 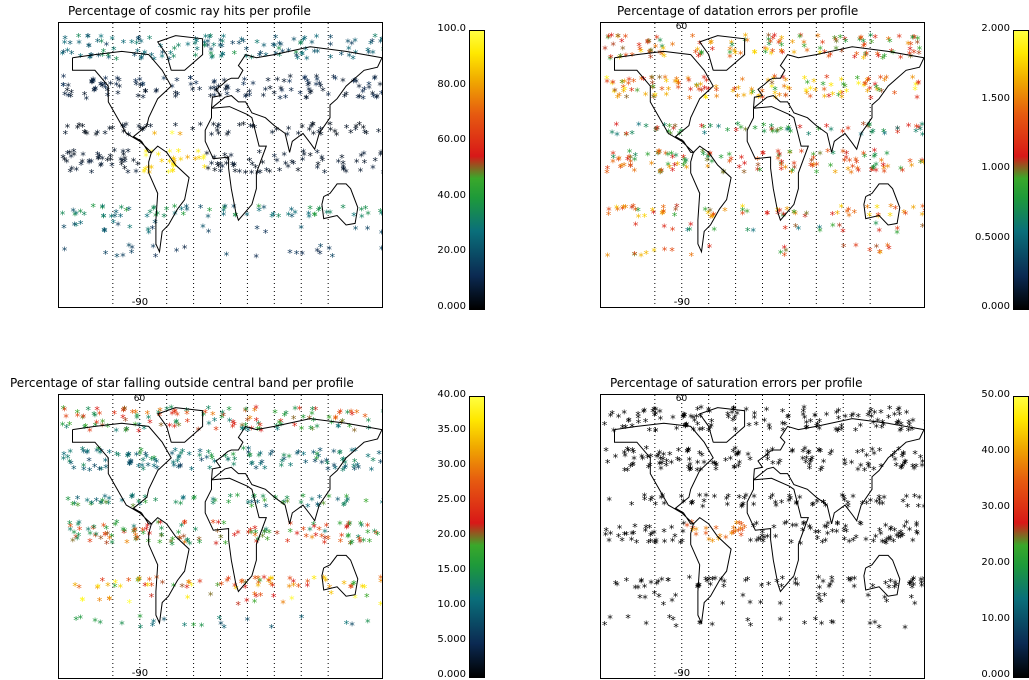 What do you see at coordinates (451, 250) in the screenshot?
I see `colorbar-tick-label: 20.00` at bounding box center [451, 250].